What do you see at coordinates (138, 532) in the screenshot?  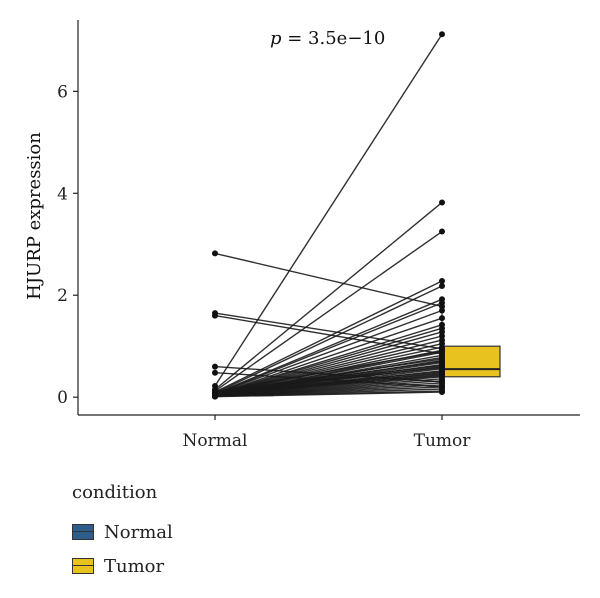 I see `legend-label-normal: Normal` at bounding box center [138, 532].